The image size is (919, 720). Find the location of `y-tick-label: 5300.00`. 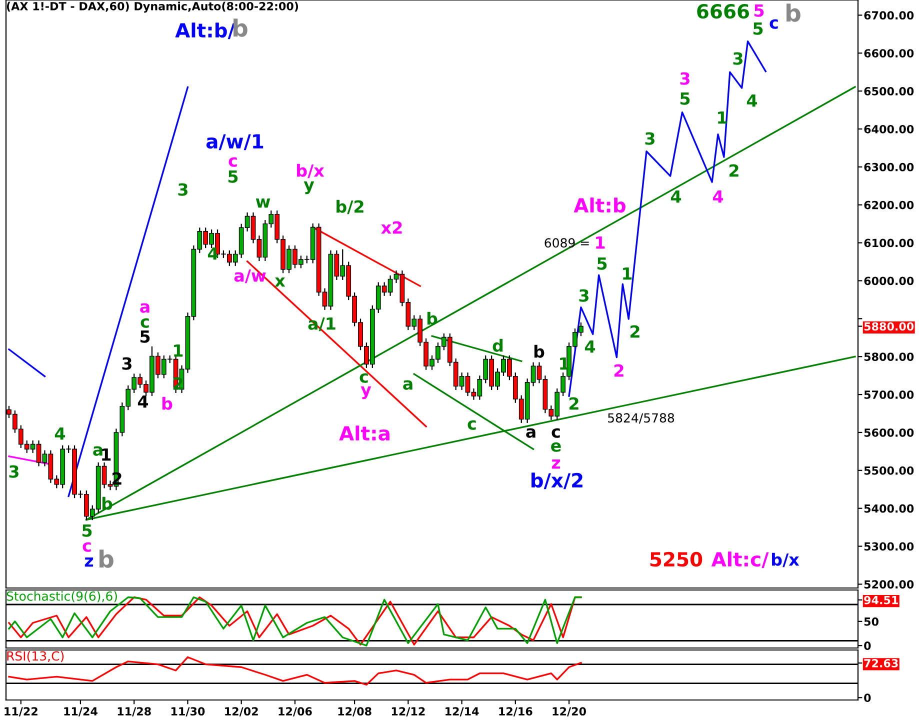

y-tick-label: 5300.00 is located at coordinates (889, 546).